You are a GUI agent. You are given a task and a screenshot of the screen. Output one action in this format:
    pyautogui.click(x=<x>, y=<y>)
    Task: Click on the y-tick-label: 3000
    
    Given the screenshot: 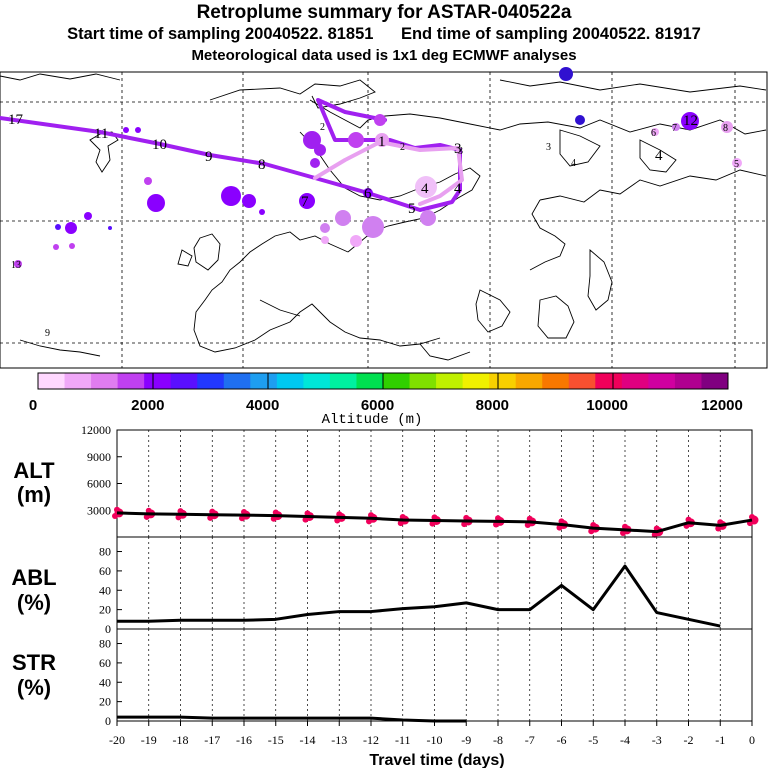 What is the action you would take?
    pyautogui.click(x=99, y=510)
    